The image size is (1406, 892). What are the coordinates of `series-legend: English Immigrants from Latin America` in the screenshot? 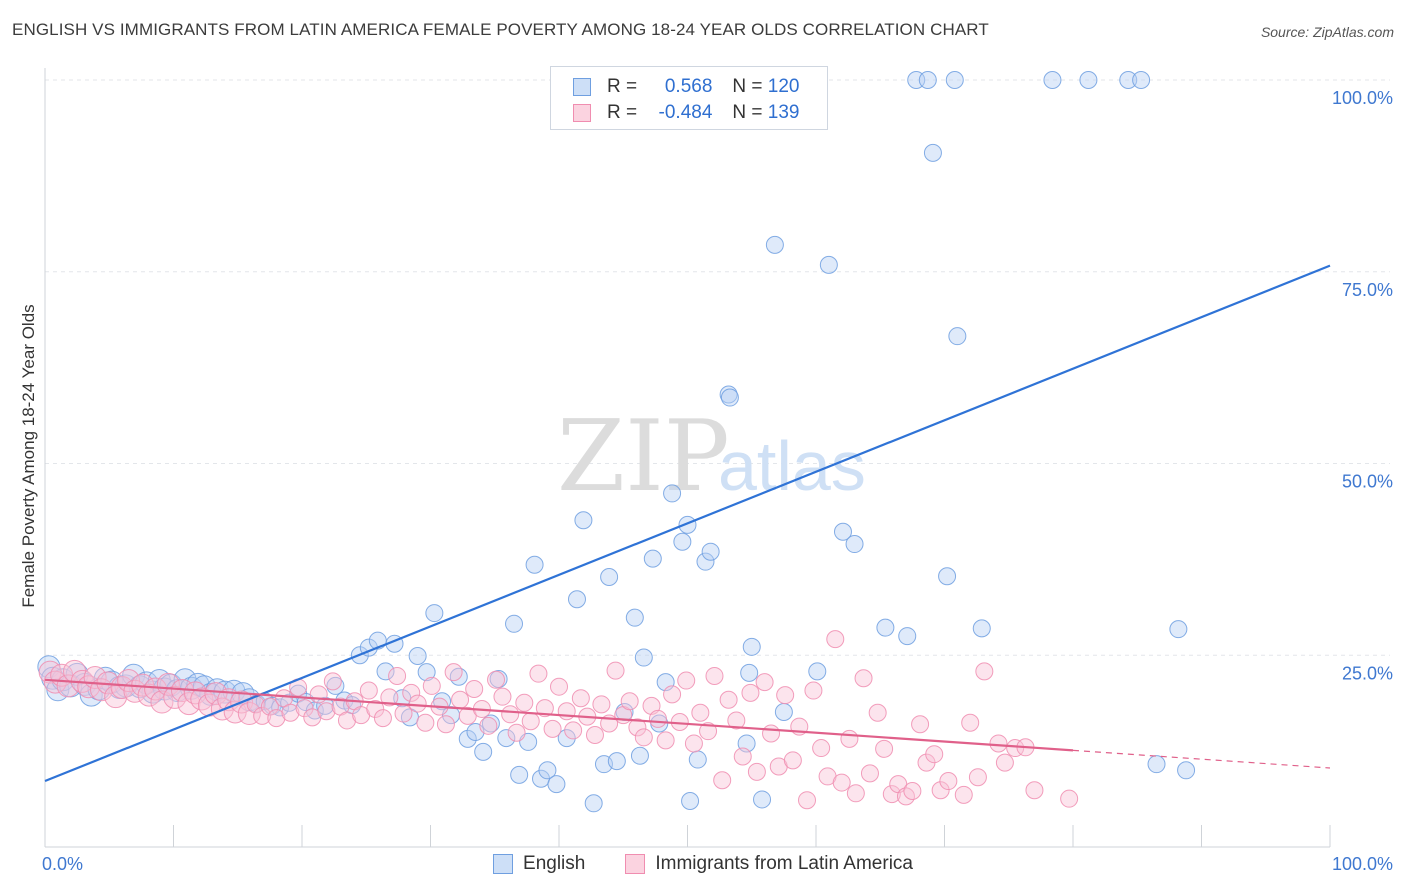 It's located at (703, 864).